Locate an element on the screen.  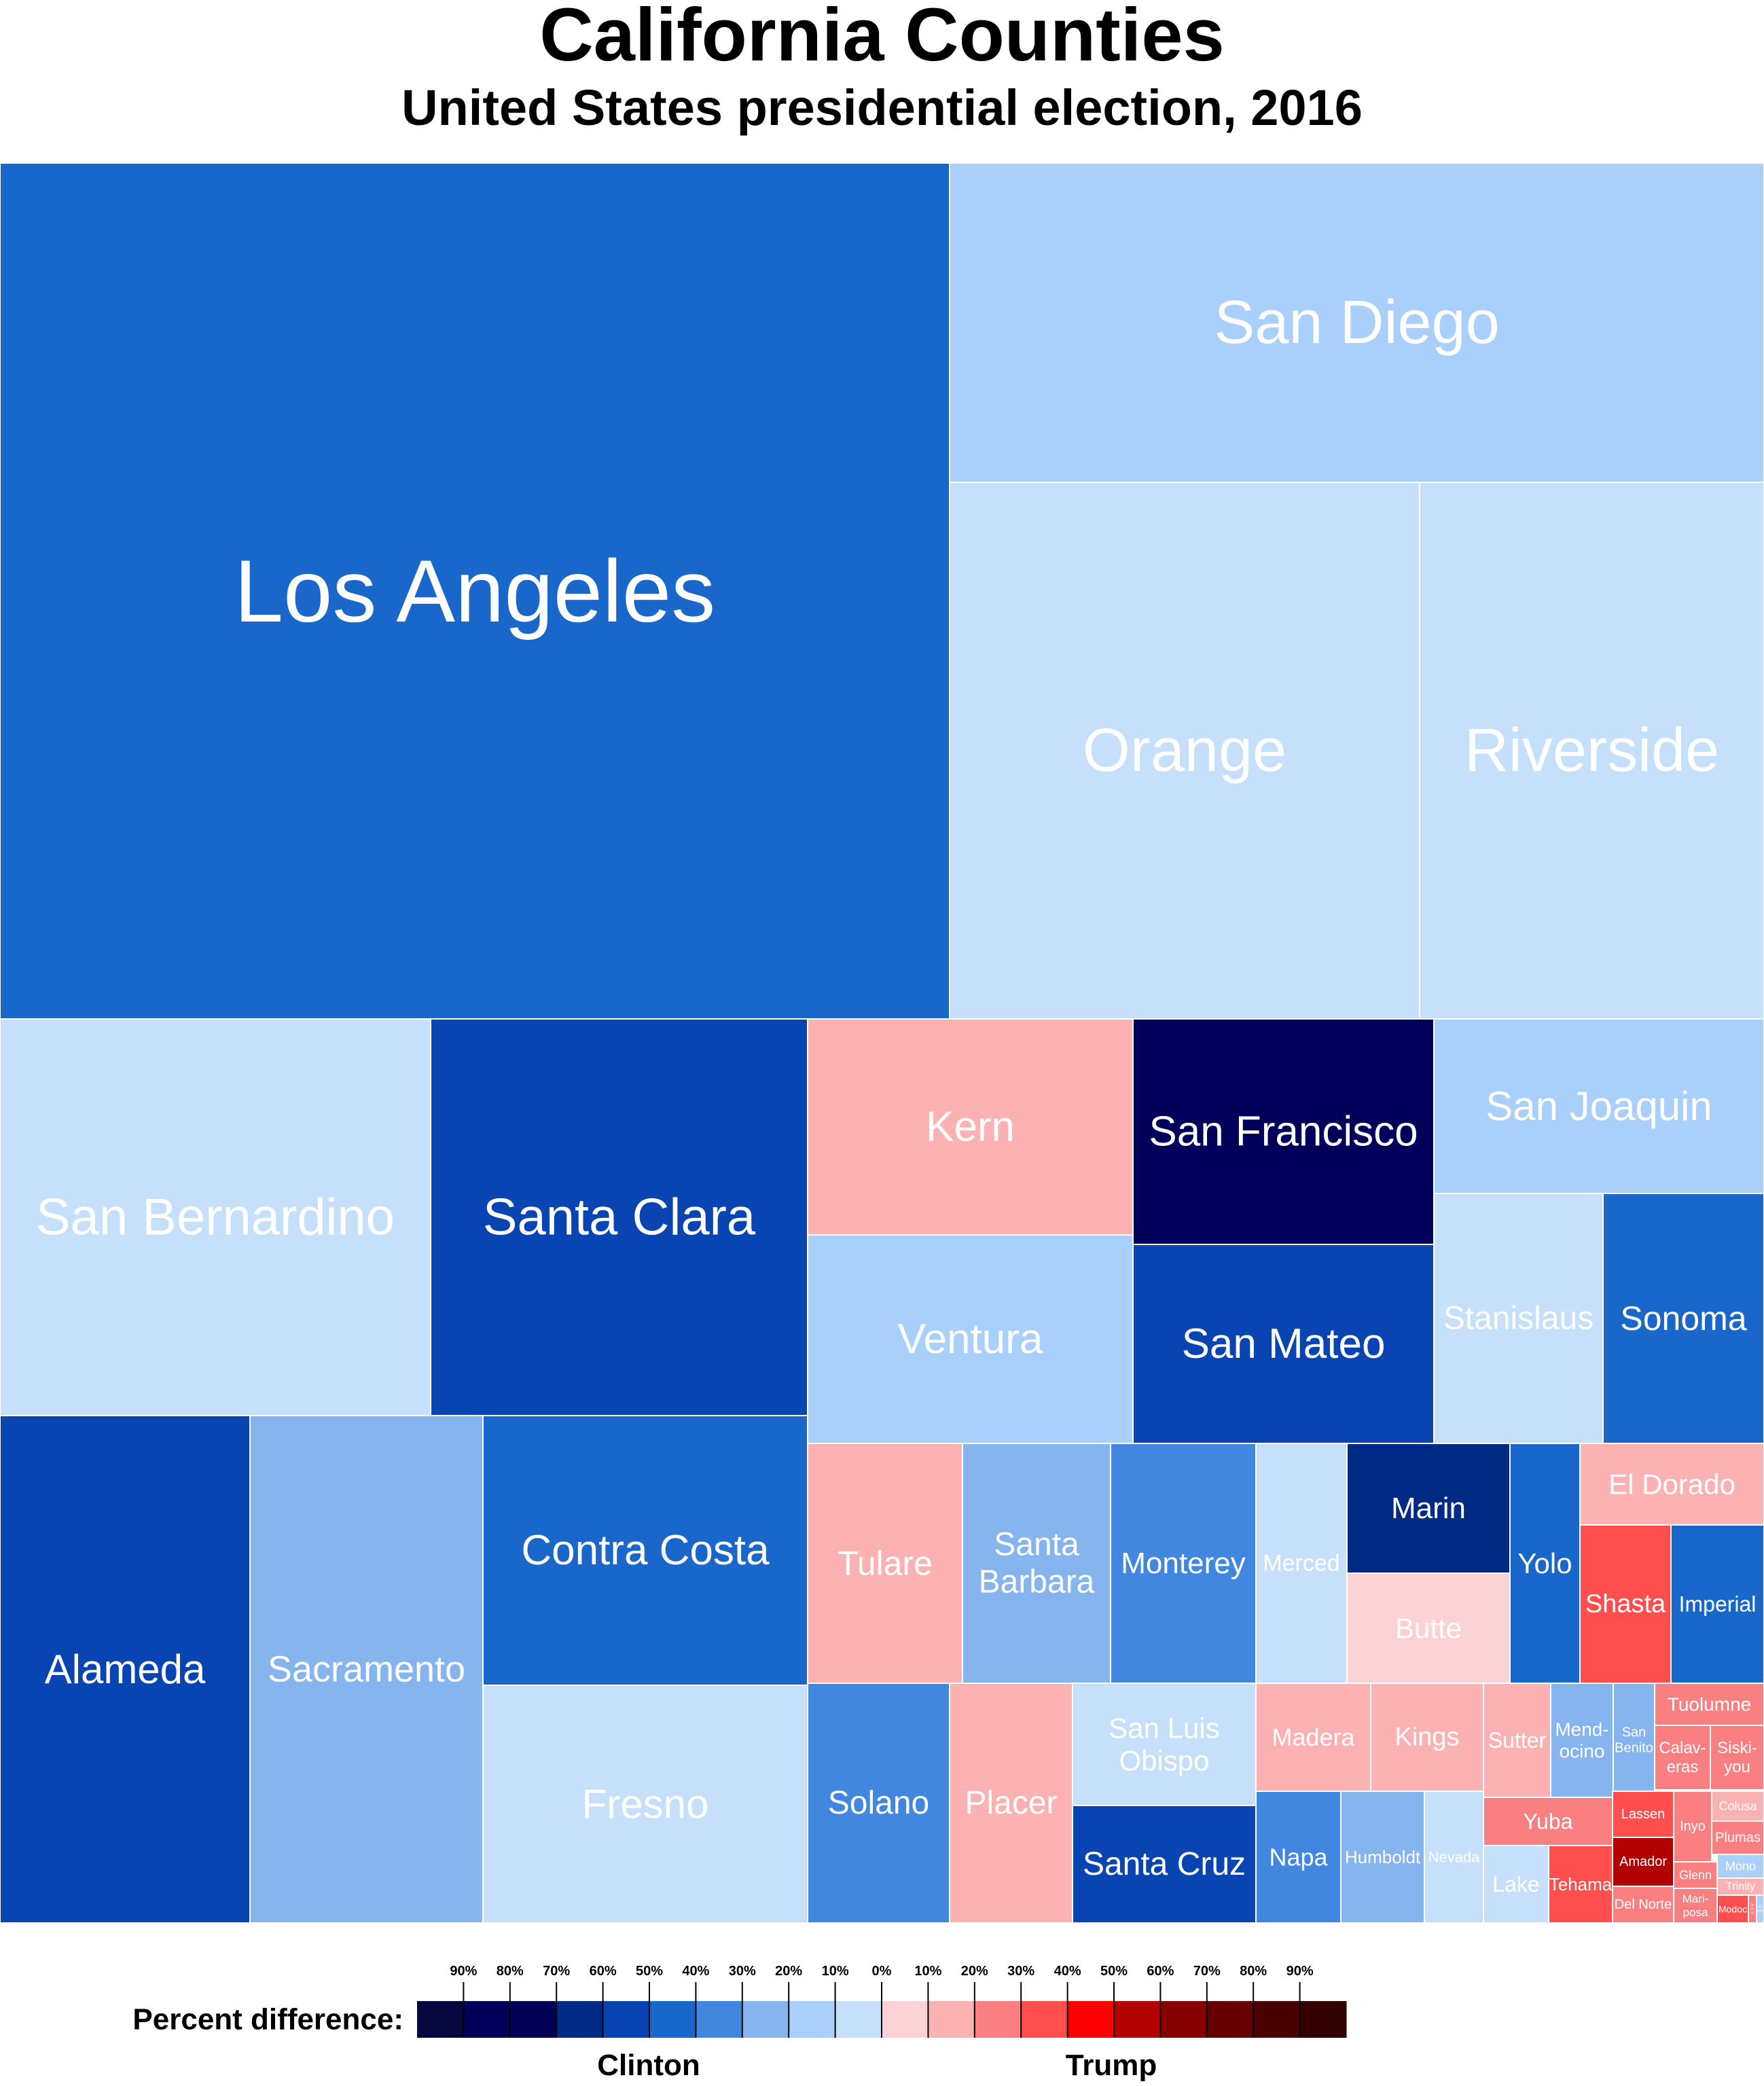
county-label: Marin is located at coordinates (1429, 1508).